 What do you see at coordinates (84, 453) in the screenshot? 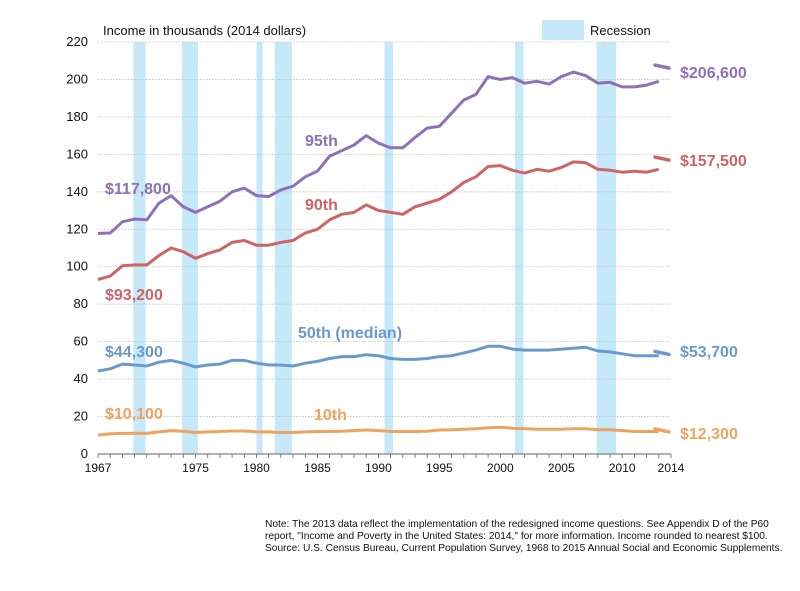
I see `y-tick-label: 0` at bounding box center [84, 453].